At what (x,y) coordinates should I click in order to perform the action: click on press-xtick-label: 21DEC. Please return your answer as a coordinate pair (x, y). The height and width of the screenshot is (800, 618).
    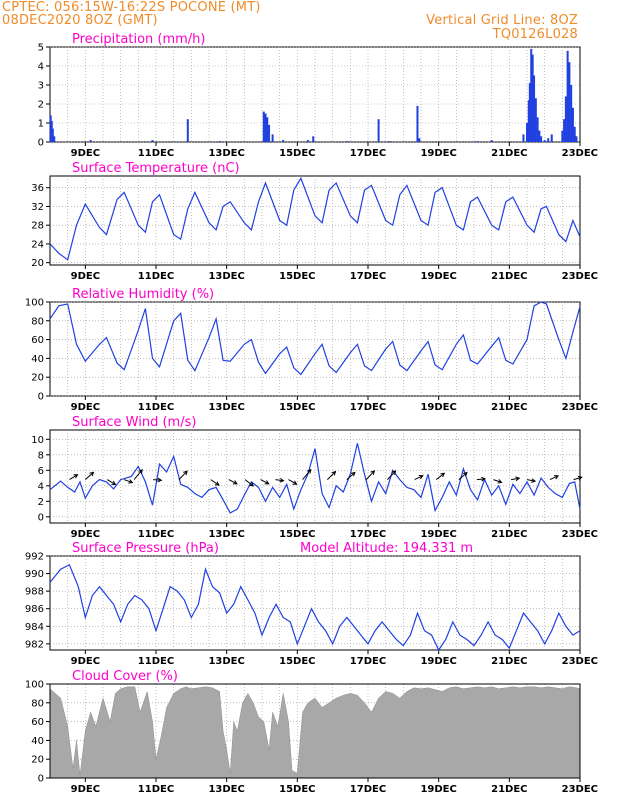
    Looking at the image, I should click on (509, 661).